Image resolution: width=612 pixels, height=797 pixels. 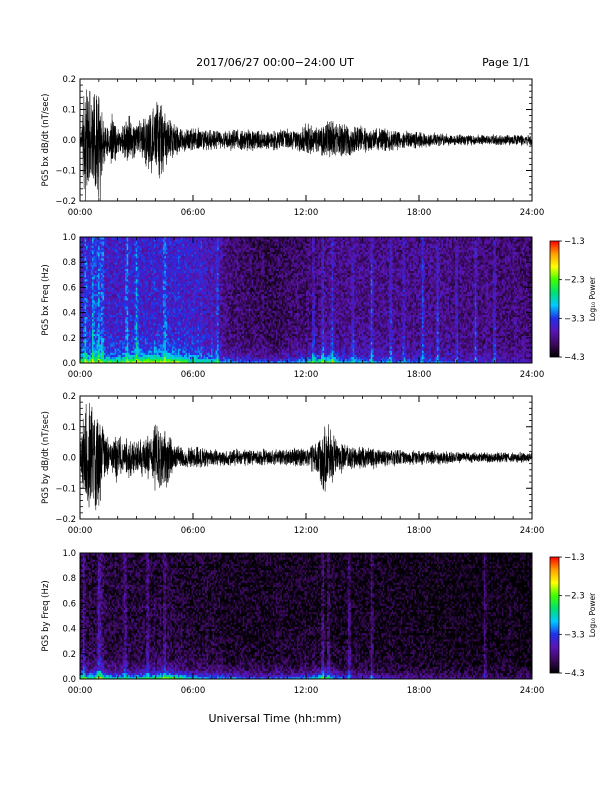 What do you see at coordinates (306, 213) in the screenshot?
I see `x-tick-label: 12:00` at bounding box center [306, 213].